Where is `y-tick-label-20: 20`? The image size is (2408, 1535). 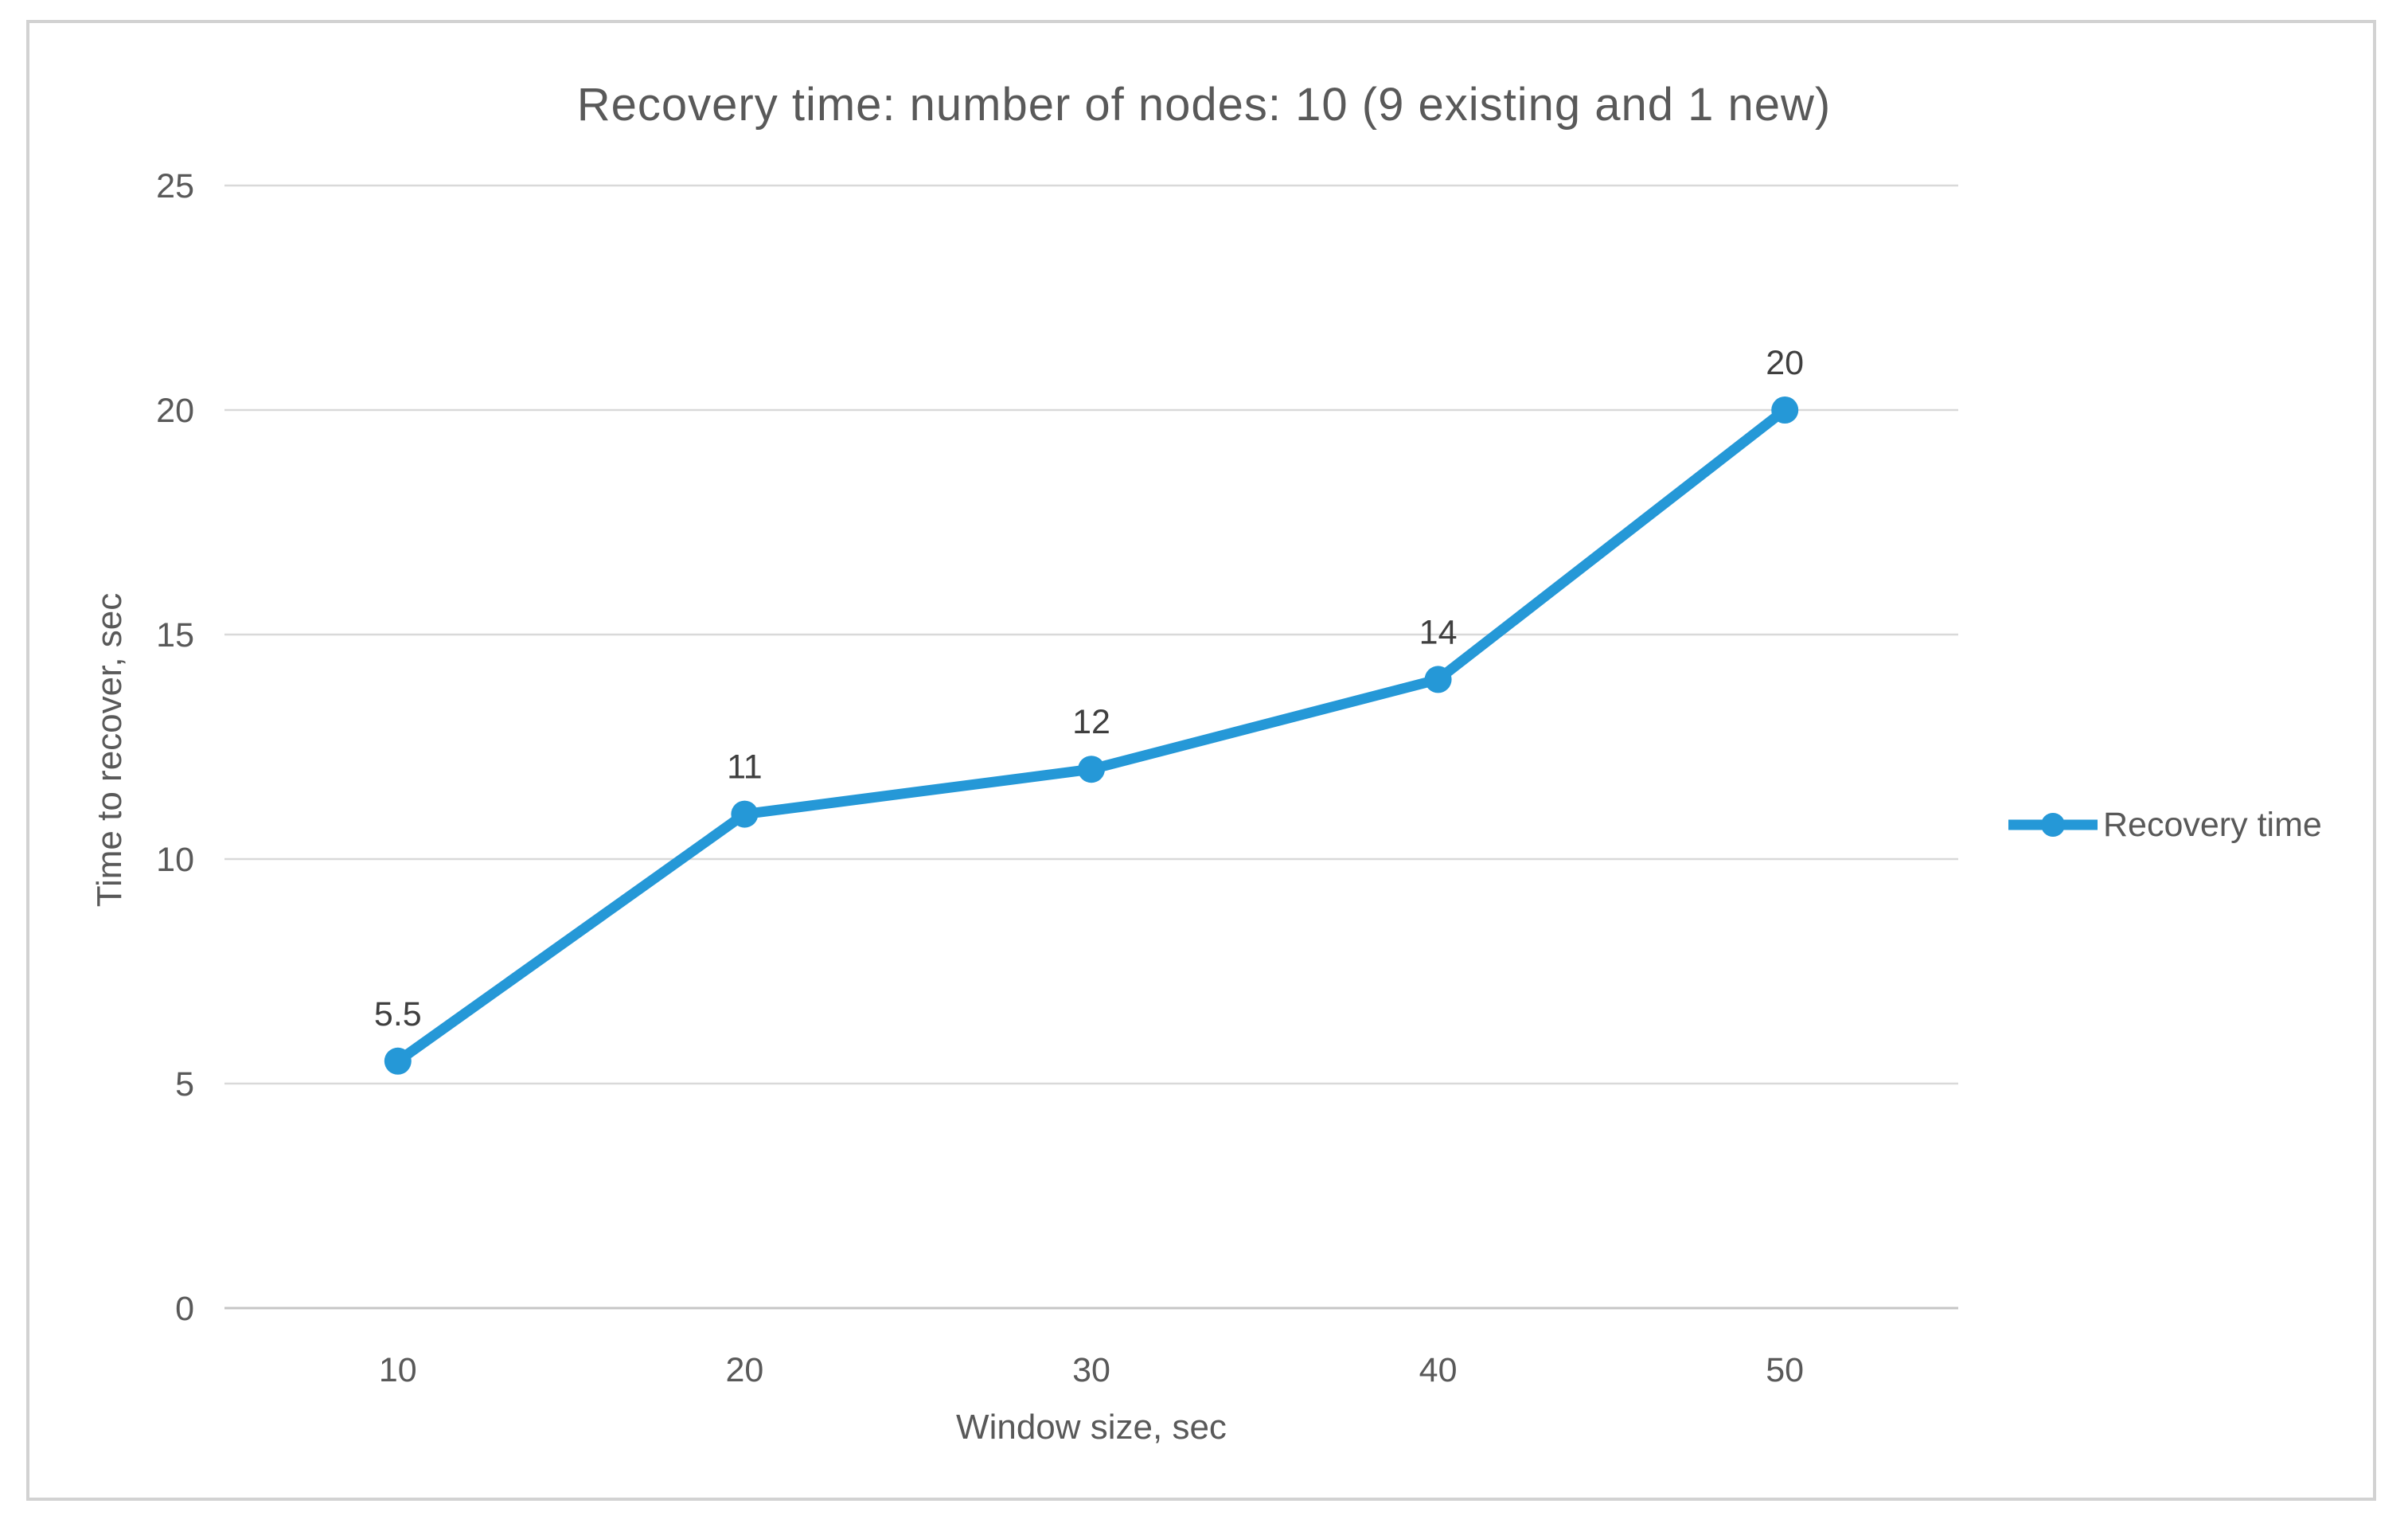 y-tick-label-20: 20 is located at coordinates (175, 411).